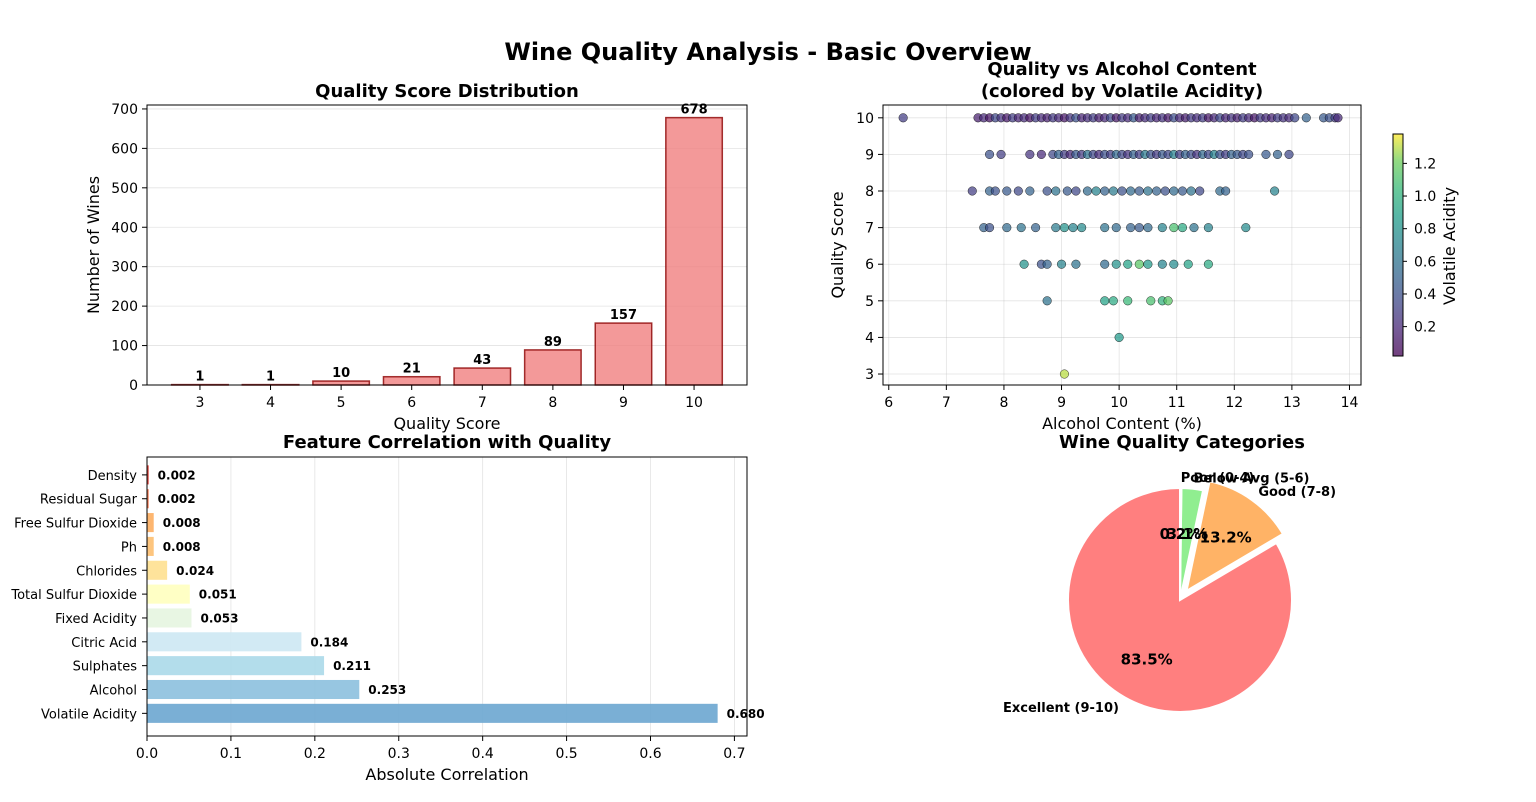 The width and height of the screenshot is (1536, 802). I want to click on y-tick-label: 100, so click(124, 347).